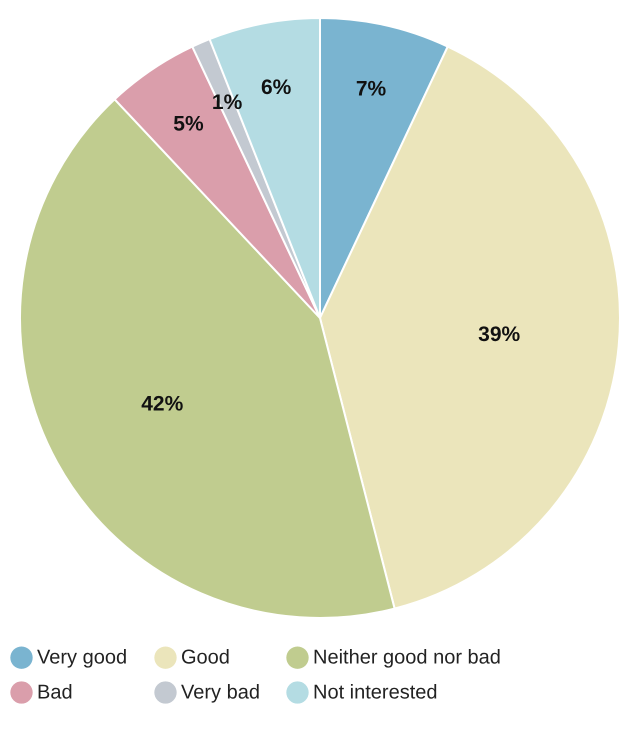 The height and width of the screenshot is (733, 641). I want to click on legend-label: Neither good nor bad, so click(407, 657).